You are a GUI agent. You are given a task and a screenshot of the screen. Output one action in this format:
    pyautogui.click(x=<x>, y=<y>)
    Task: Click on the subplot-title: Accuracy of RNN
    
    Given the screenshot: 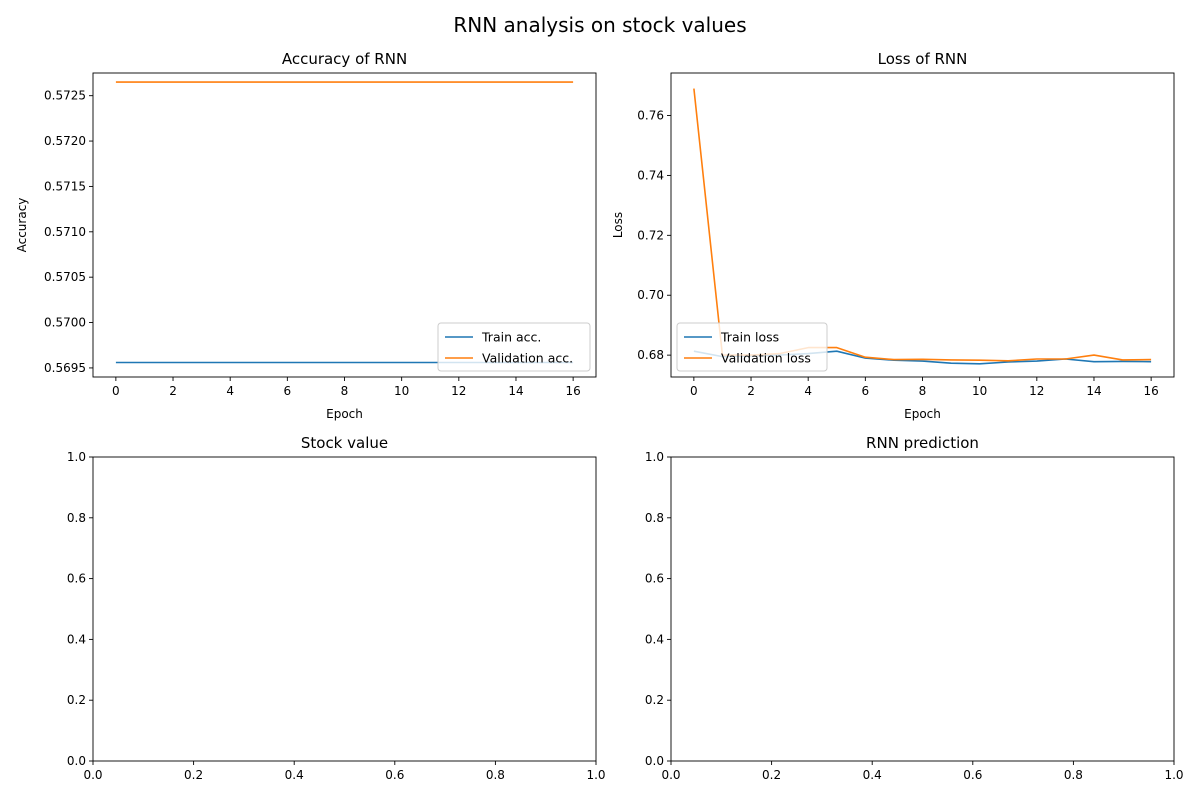 What is the action you would take?
    pyautogui.click(x=344, y=59)
    